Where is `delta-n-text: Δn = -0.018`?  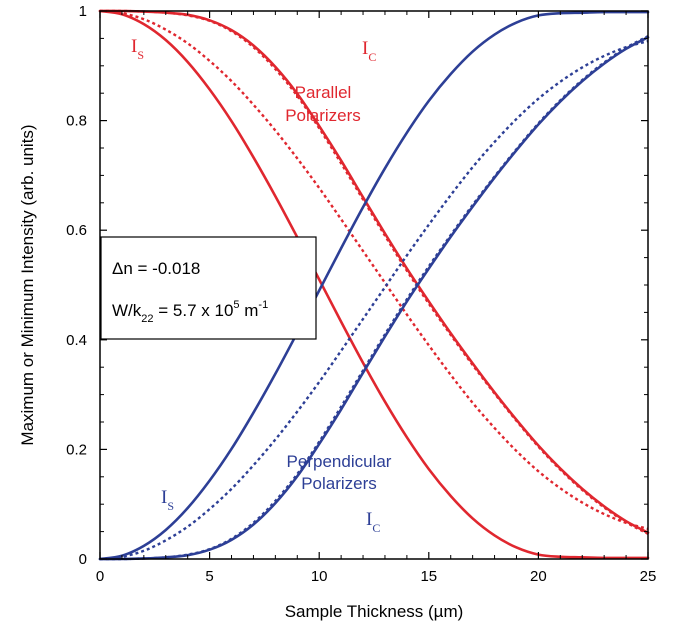
delta-n-text: Δn = -0.018 is located at coordinates (156, 268).